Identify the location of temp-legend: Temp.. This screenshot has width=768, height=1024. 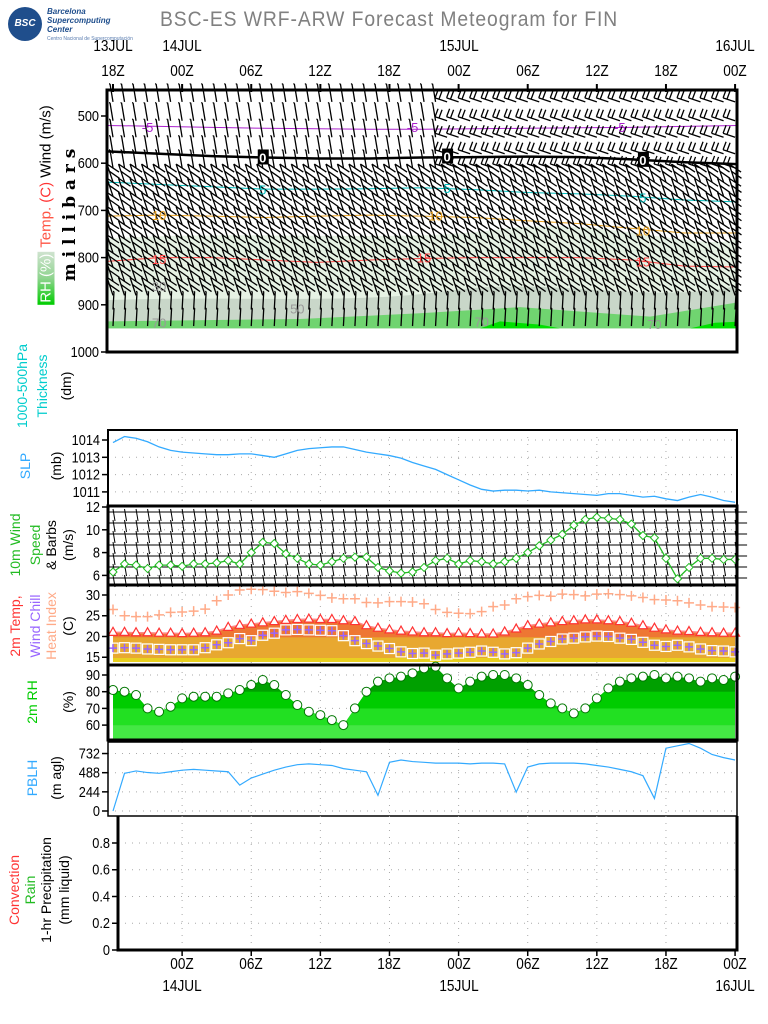
(46, 227).